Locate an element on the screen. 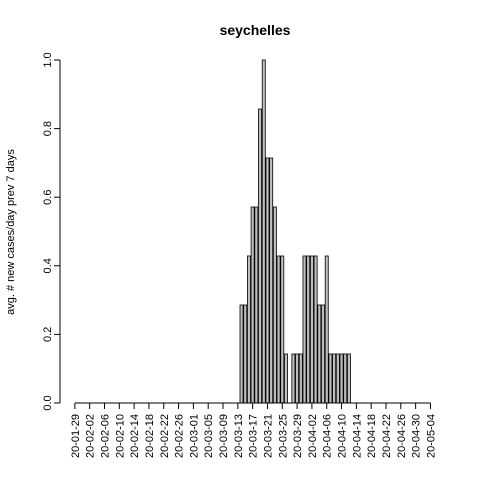 The width and height of the screenshot is (480, 480). y-tick-label: 0.0 is located at coordinates (48, 402).